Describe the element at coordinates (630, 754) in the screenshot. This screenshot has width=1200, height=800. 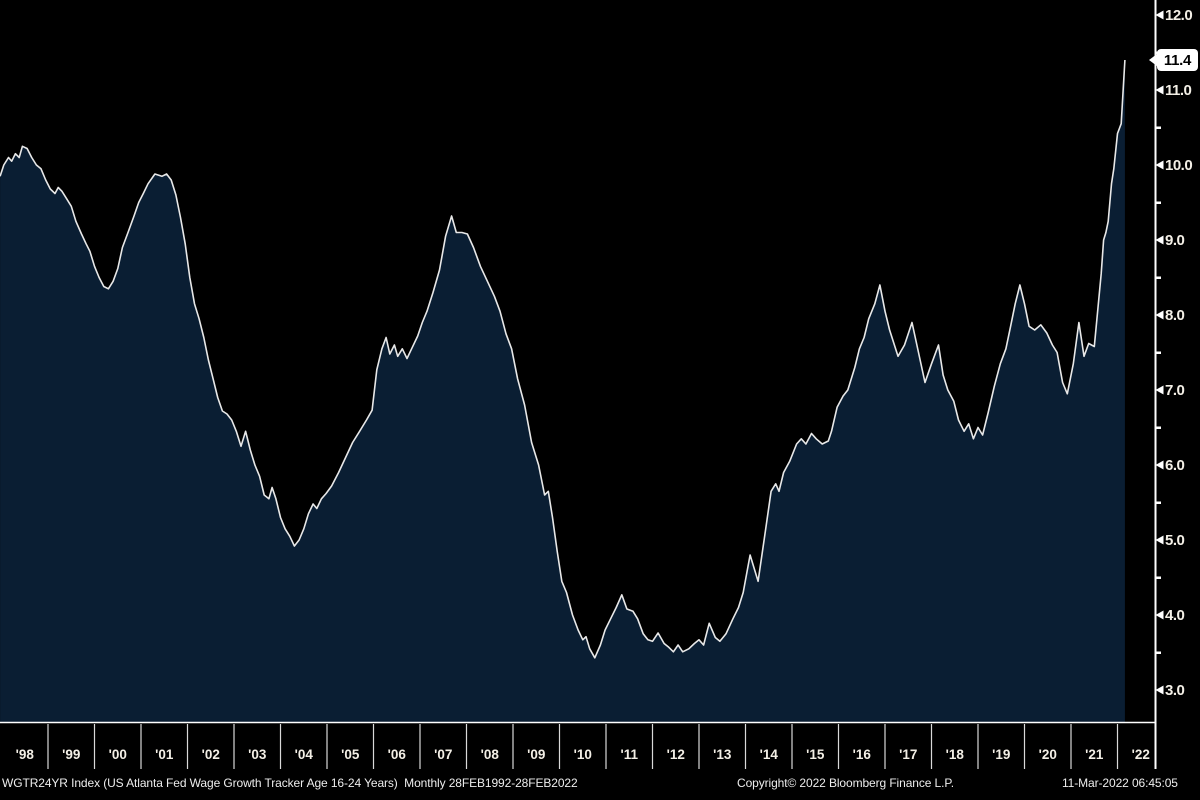
I see `x-axis-label: '11` at that location.